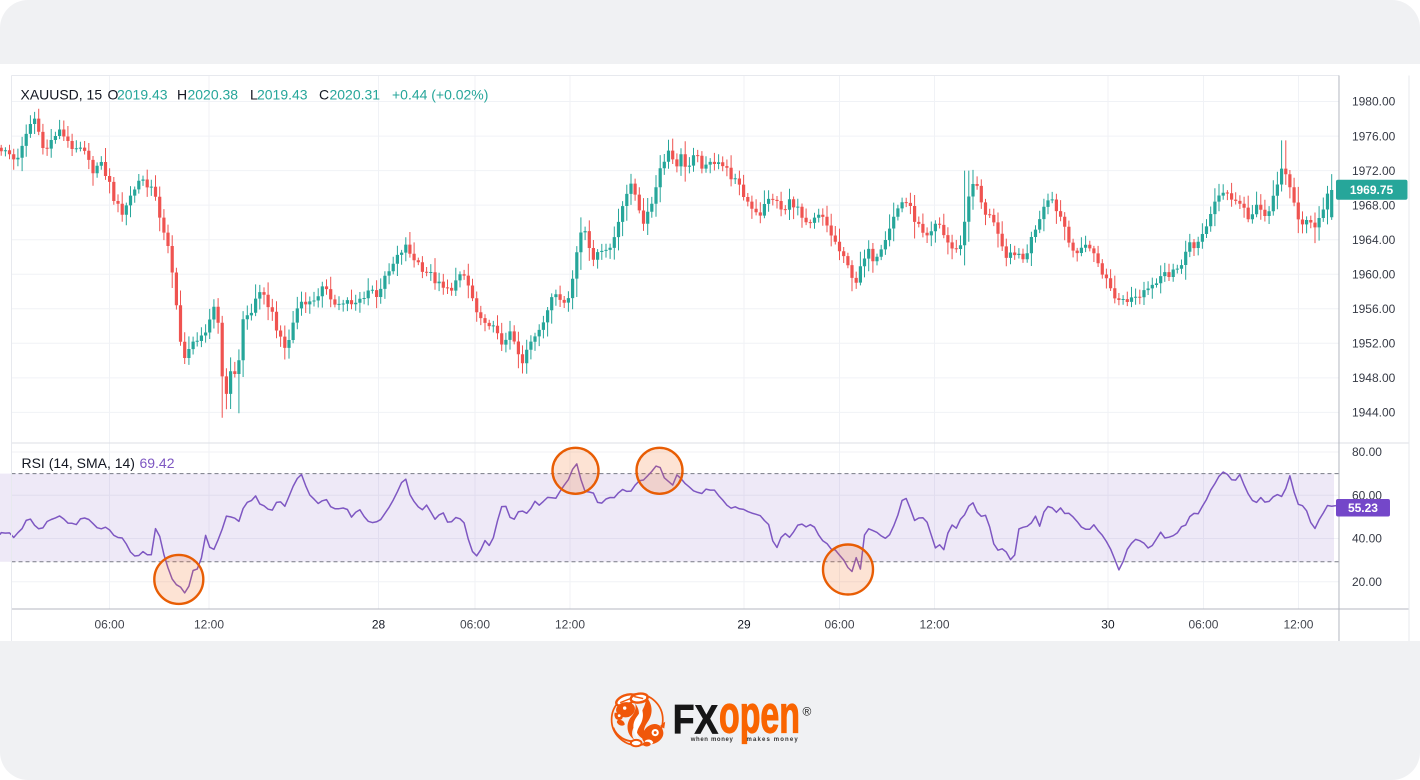 This screenshot has width=1420, height=780. What do you see at coordinates (113, 94) in the screenshot?
I see `svg-text: O` at bounding box center [113, 94].